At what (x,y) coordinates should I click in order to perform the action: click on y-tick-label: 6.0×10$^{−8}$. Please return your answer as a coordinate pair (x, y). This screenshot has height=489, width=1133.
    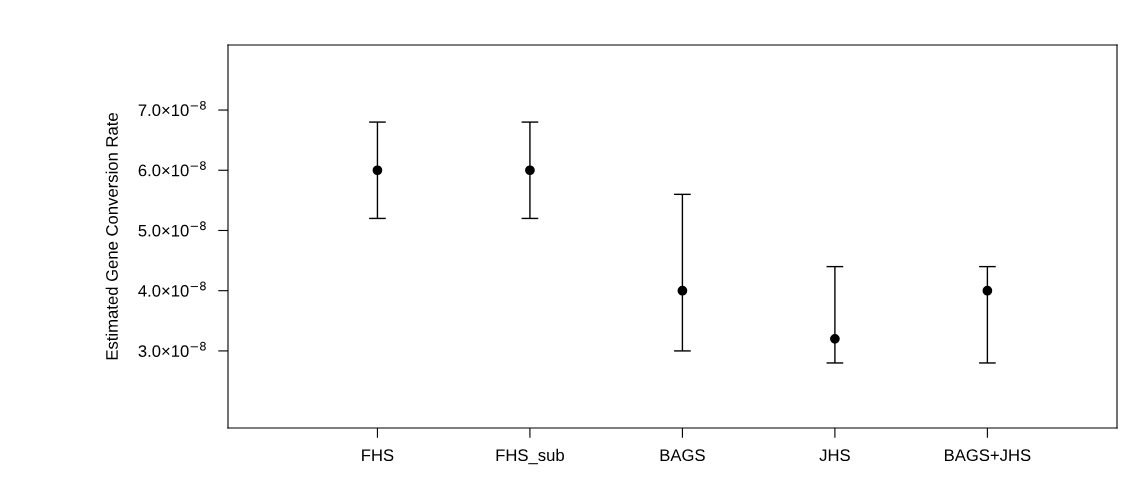
    Looking at the image, I should click on (172, 169).